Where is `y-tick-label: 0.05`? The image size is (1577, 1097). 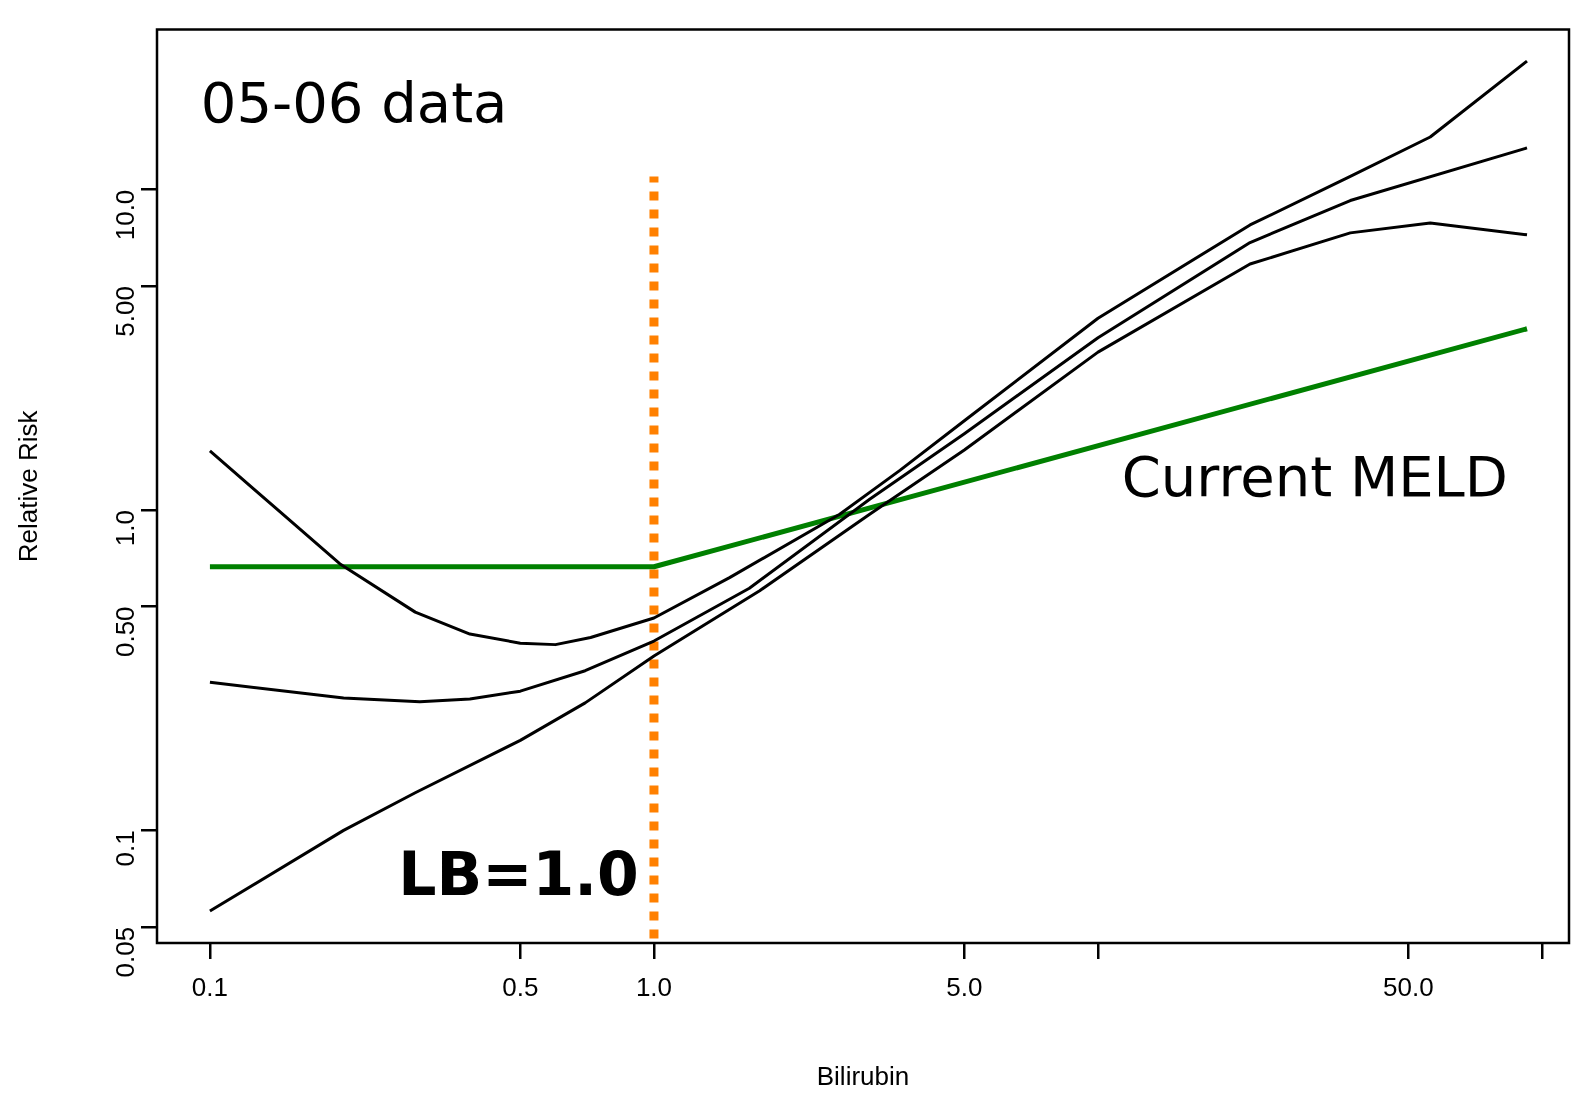 y-tick-label: 0.05 is located at coordinates (125, 952).